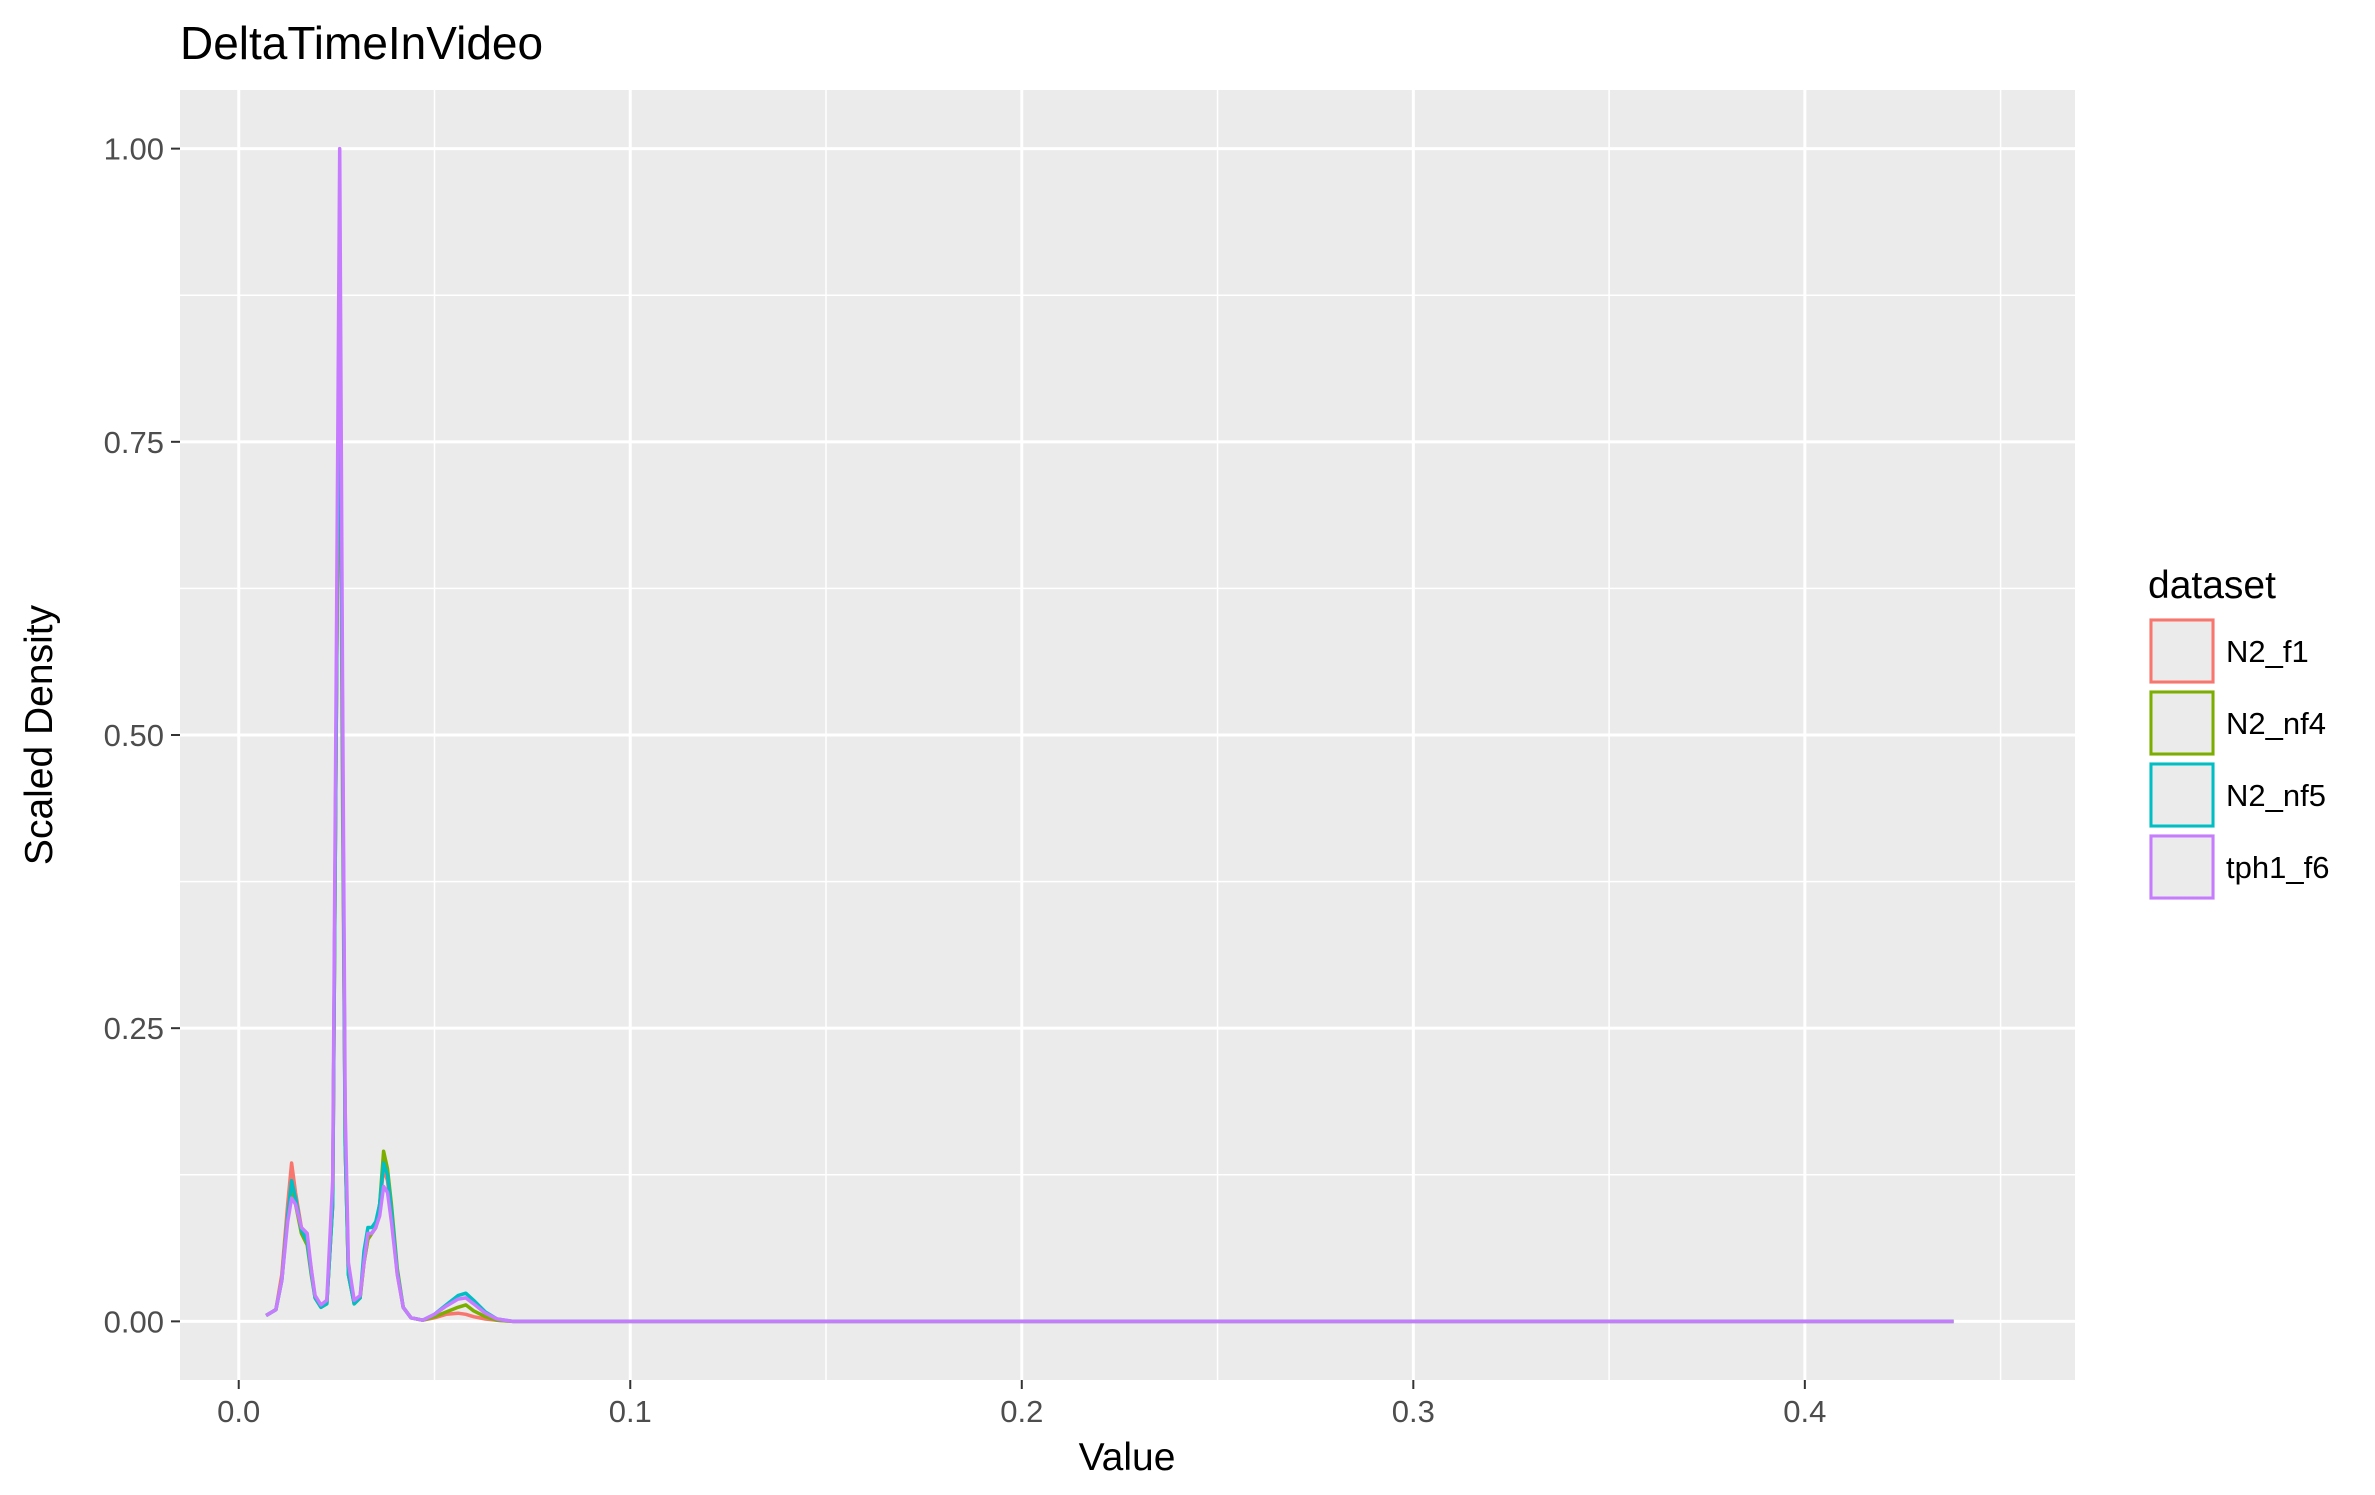  I want to click on x-tick-label-2: 0.2, so click(1021, 1411).